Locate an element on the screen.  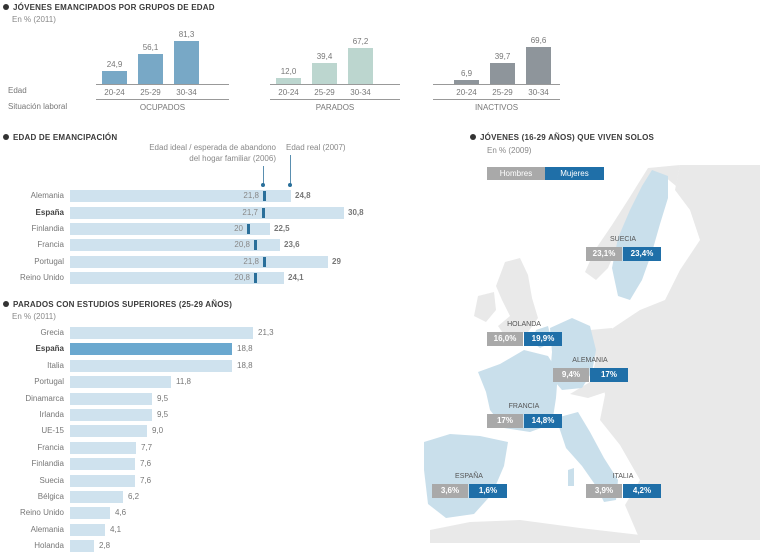
map-country-label: HOLANDA is located at coordinates (524, 324).